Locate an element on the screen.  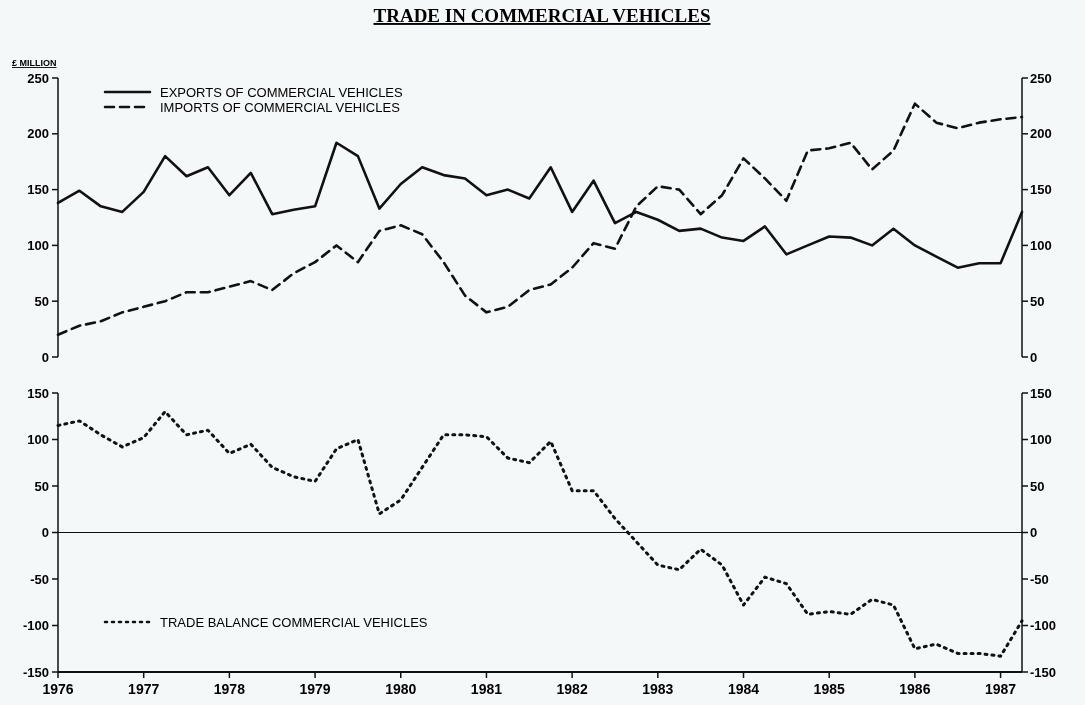
x-tick-label: 1986 is located at coordinates (915, 689).